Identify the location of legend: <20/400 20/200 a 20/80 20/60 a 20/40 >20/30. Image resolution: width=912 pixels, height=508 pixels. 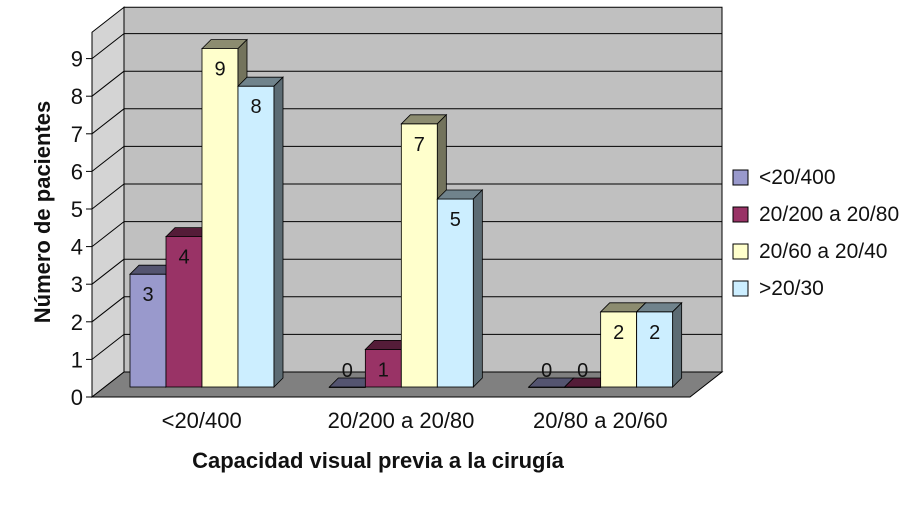
(815, 233).